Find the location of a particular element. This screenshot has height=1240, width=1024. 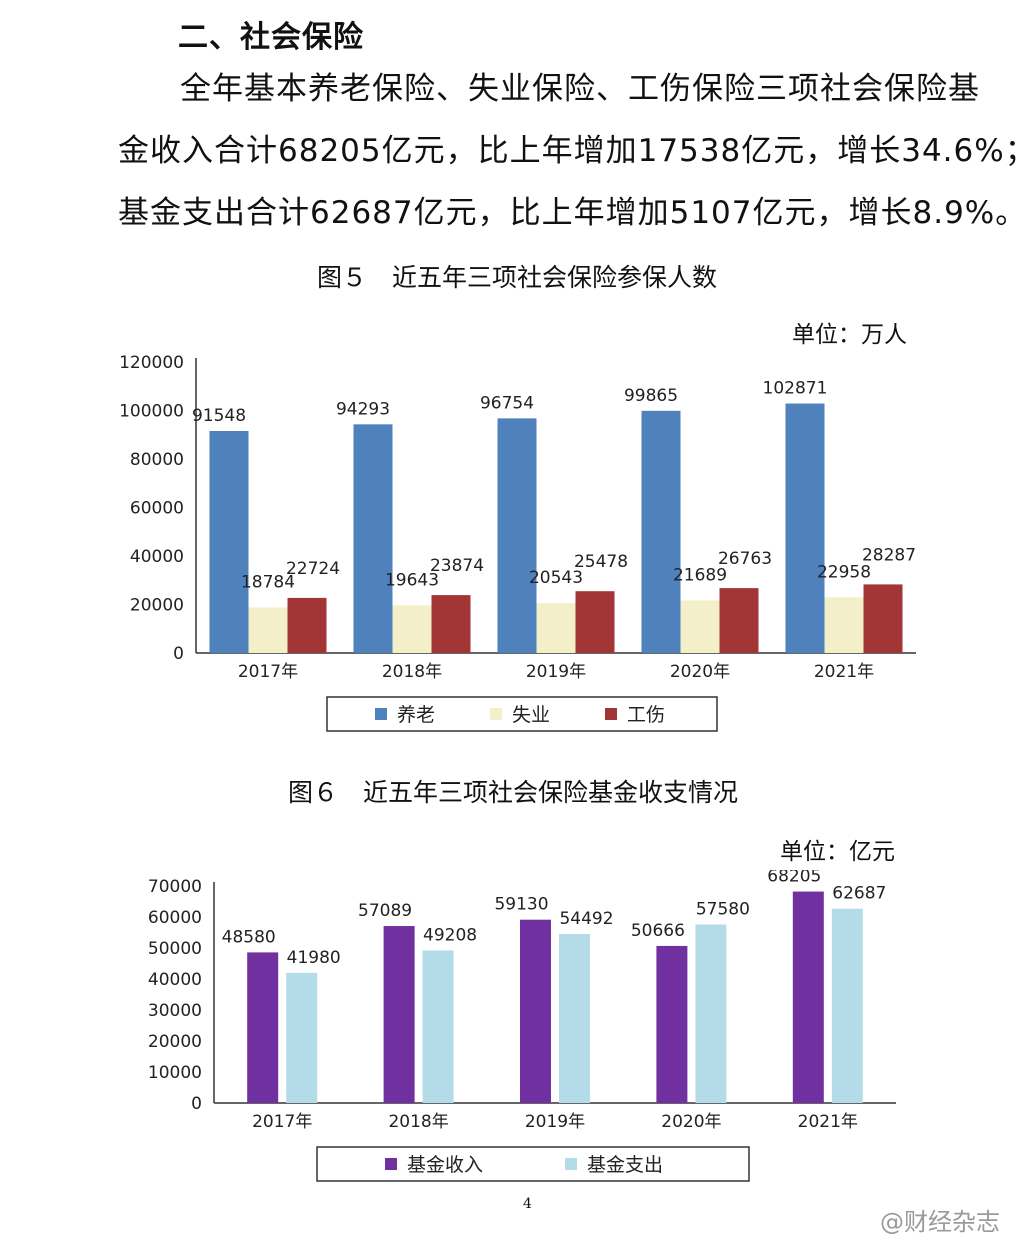

y-tick-label: 50000 is located at coordinates (175, 949).